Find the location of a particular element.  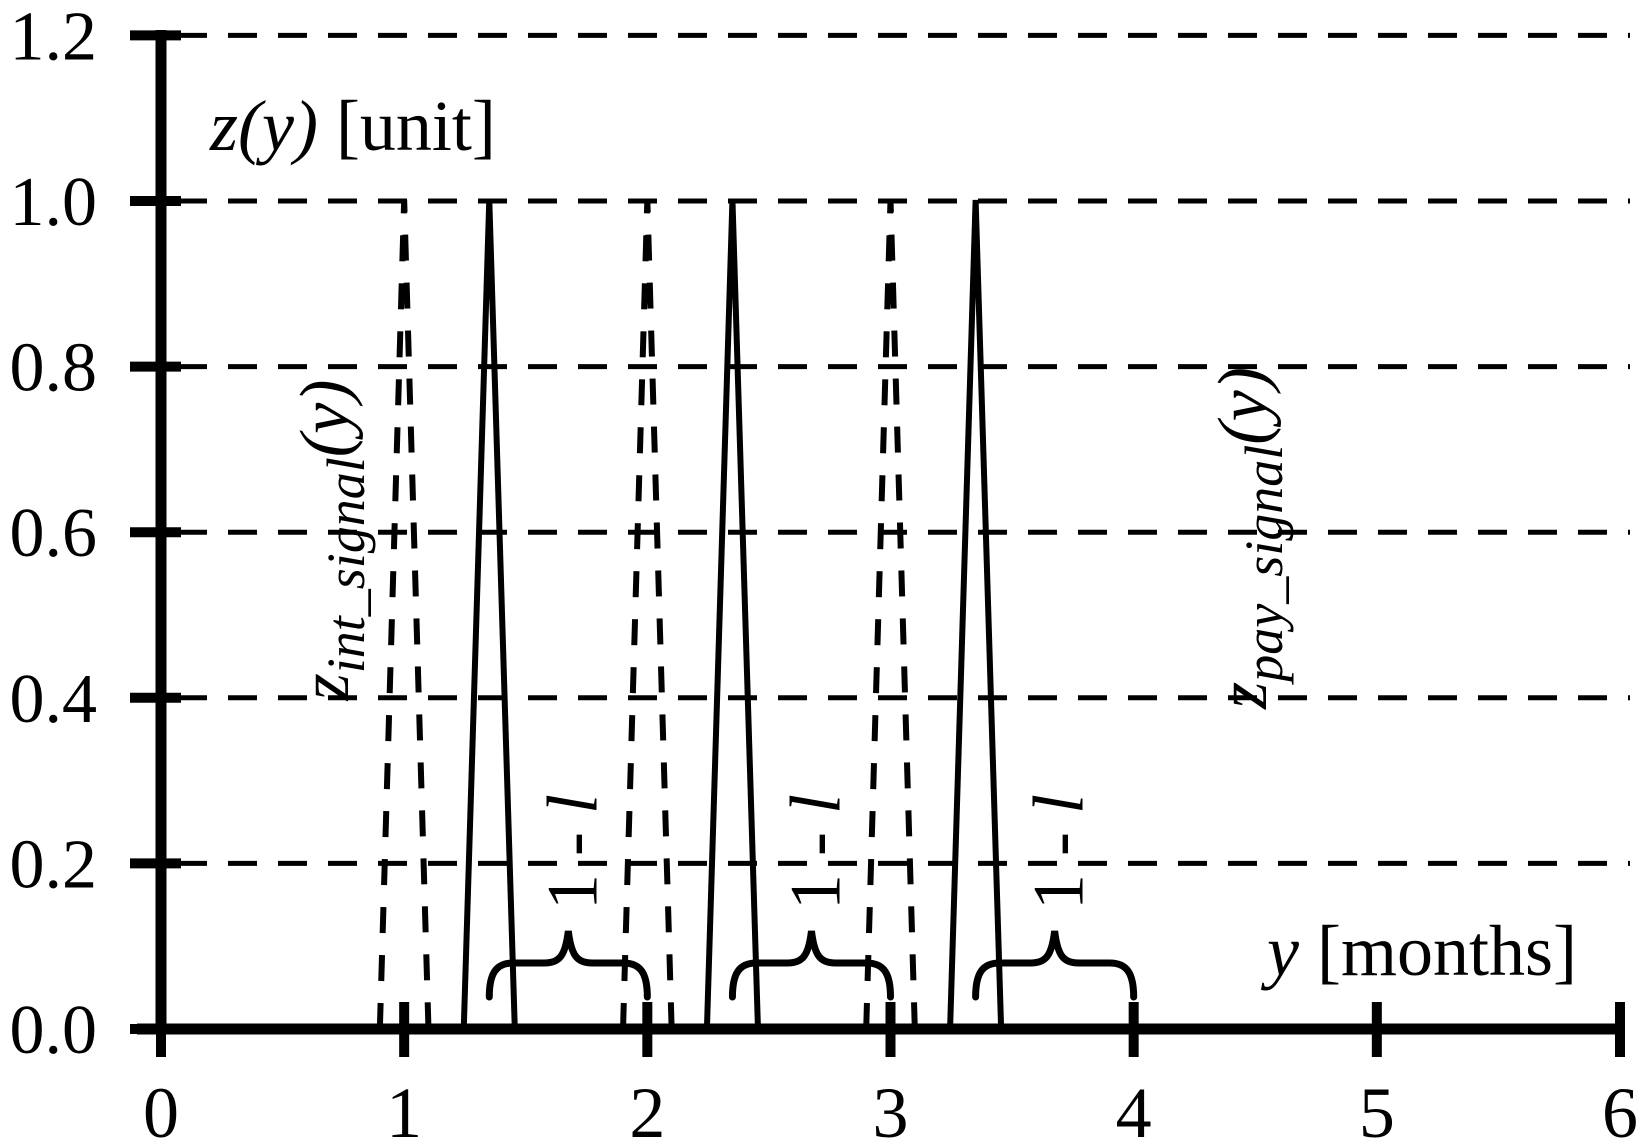

x-tick-label-3: 3 is located at coordinates (891, 1107).